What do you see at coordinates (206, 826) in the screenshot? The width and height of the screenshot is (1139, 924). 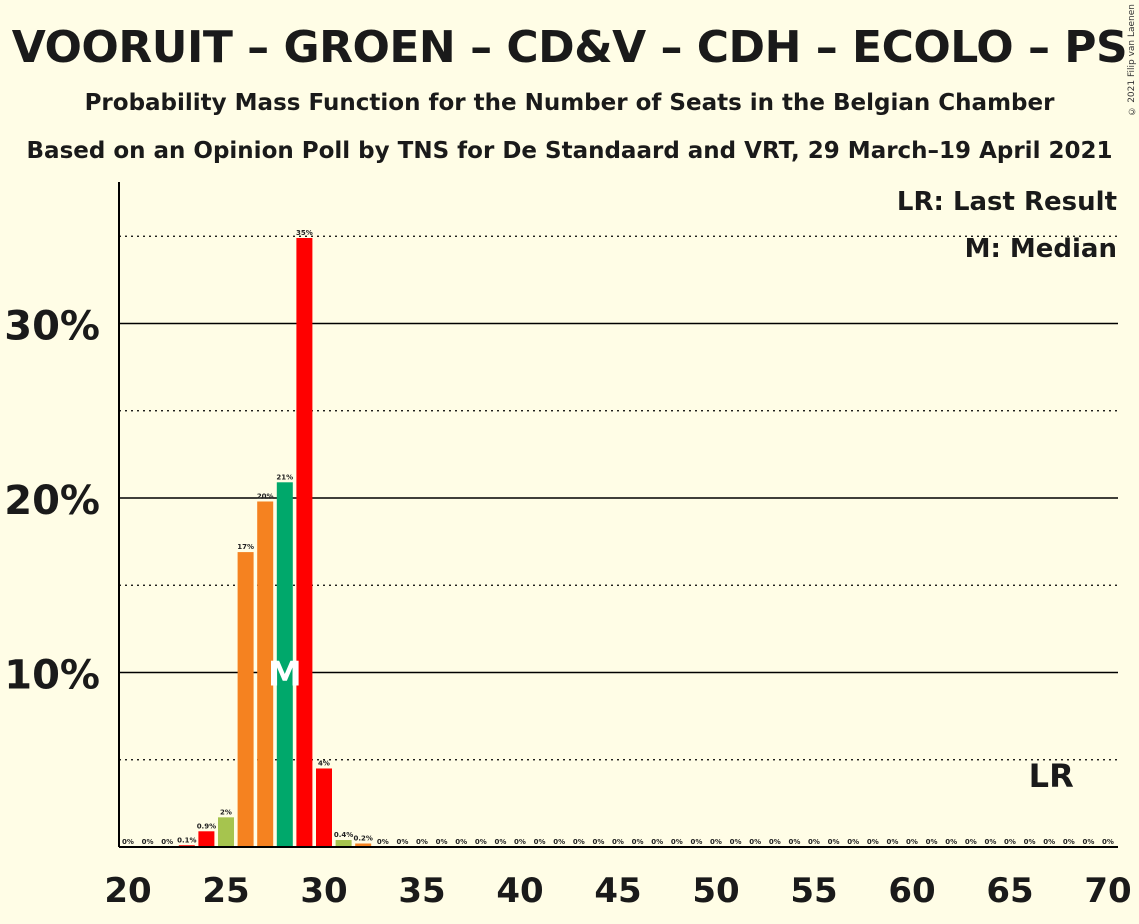 I see `bar-value-label: 0.9%` at bounding box center [206, 826].